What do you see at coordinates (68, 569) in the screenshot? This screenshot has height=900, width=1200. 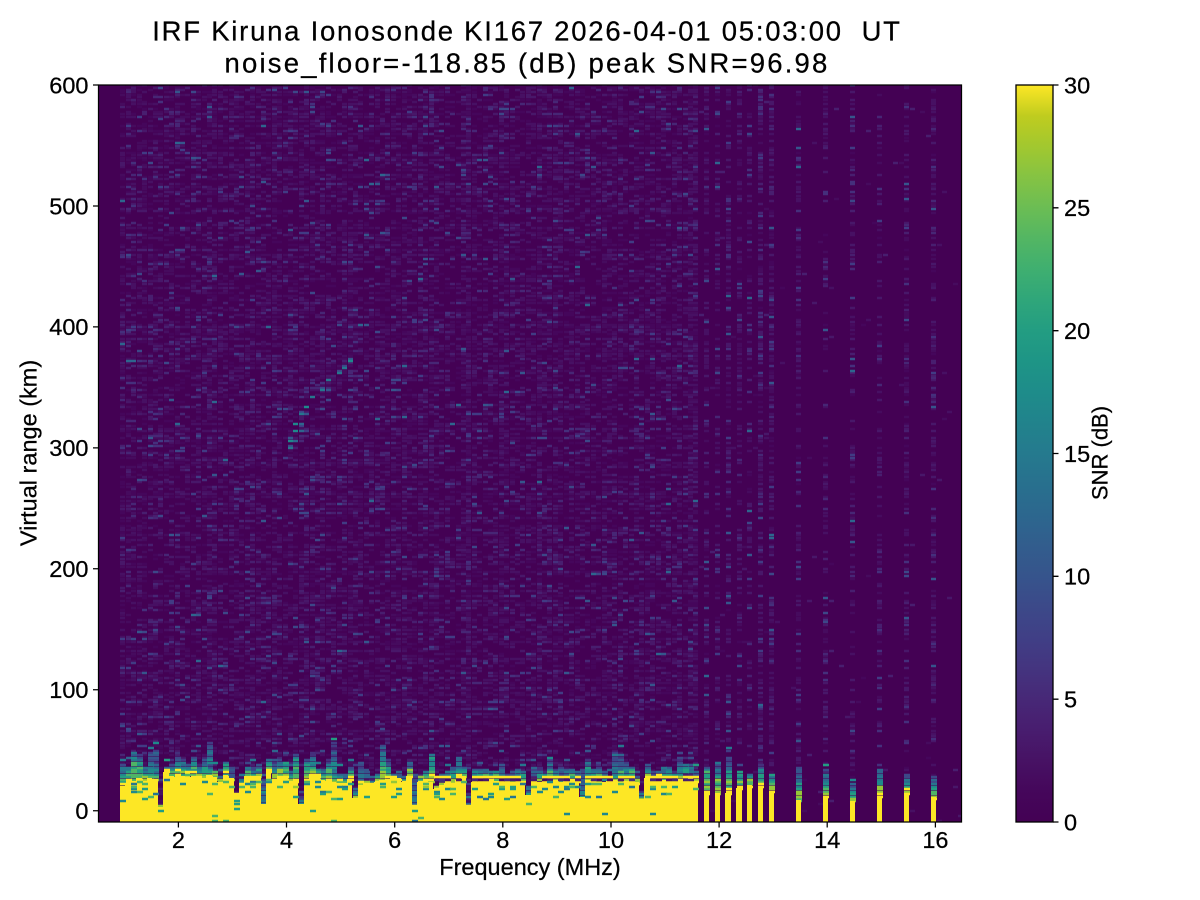 I see `svg-text: 200` at bounding box center [68, 569].